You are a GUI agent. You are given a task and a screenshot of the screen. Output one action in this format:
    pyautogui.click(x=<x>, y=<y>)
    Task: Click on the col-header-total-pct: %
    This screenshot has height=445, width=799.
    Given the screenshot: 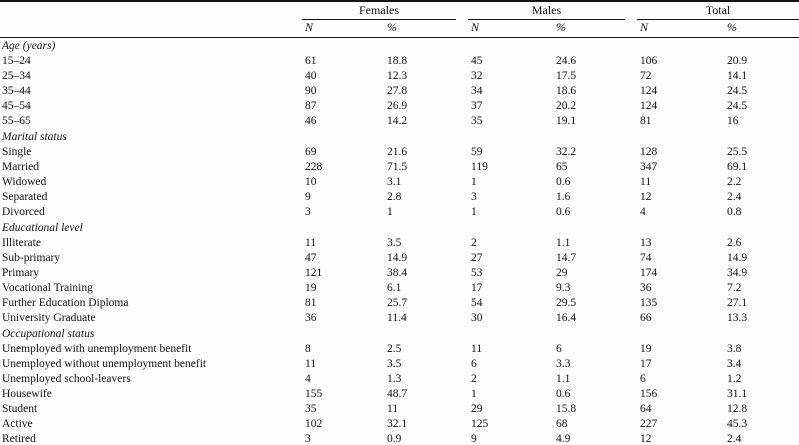 What is the action you would take?
    pyautogui.click(x=761, y=28)
    